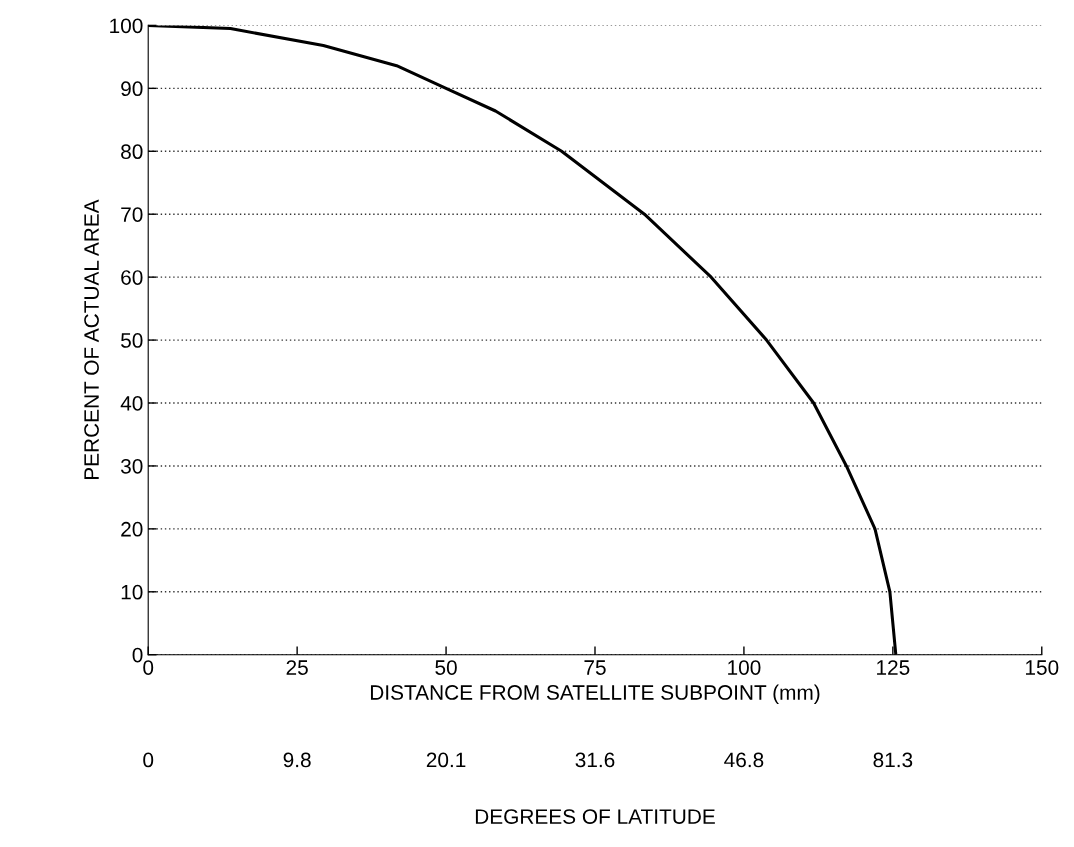 This screenshot has width=1074, height=847. Describe the element at coordinates (132, 529) in the screenshot. I see `y-tick-label: 20` at that location.